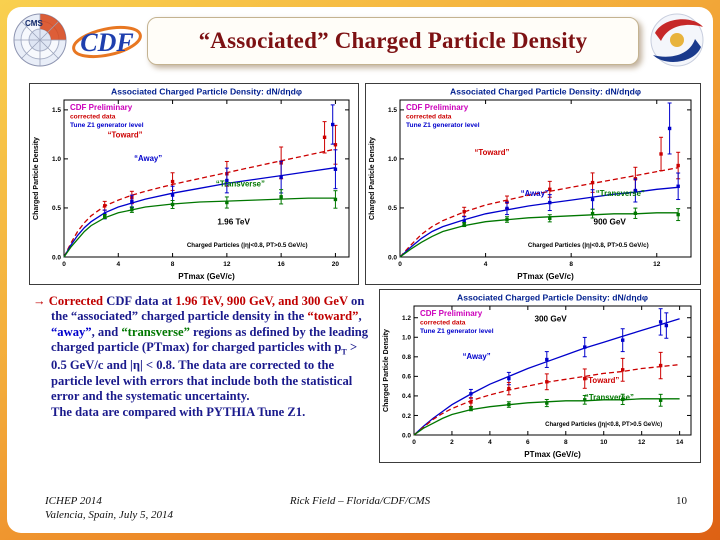 This screenshot has width=720, height=540. Describe the element at coordinates (550, 319) in the screenshot. I see `annotation: 300 GeV` at that location.